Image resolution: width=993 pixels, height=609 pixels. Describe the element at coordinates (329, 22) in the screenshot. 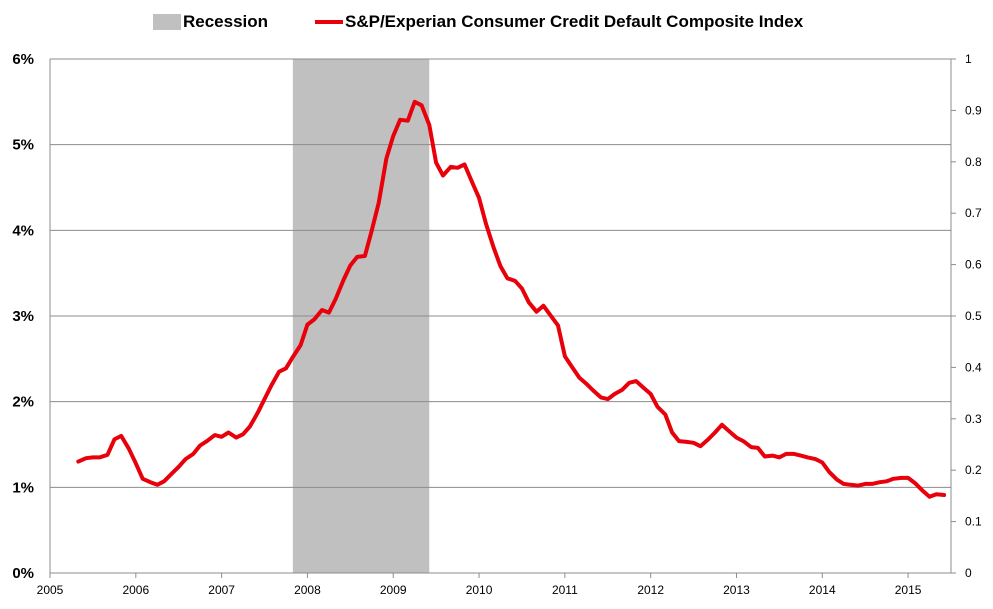

I see `series-swatch` at that location.